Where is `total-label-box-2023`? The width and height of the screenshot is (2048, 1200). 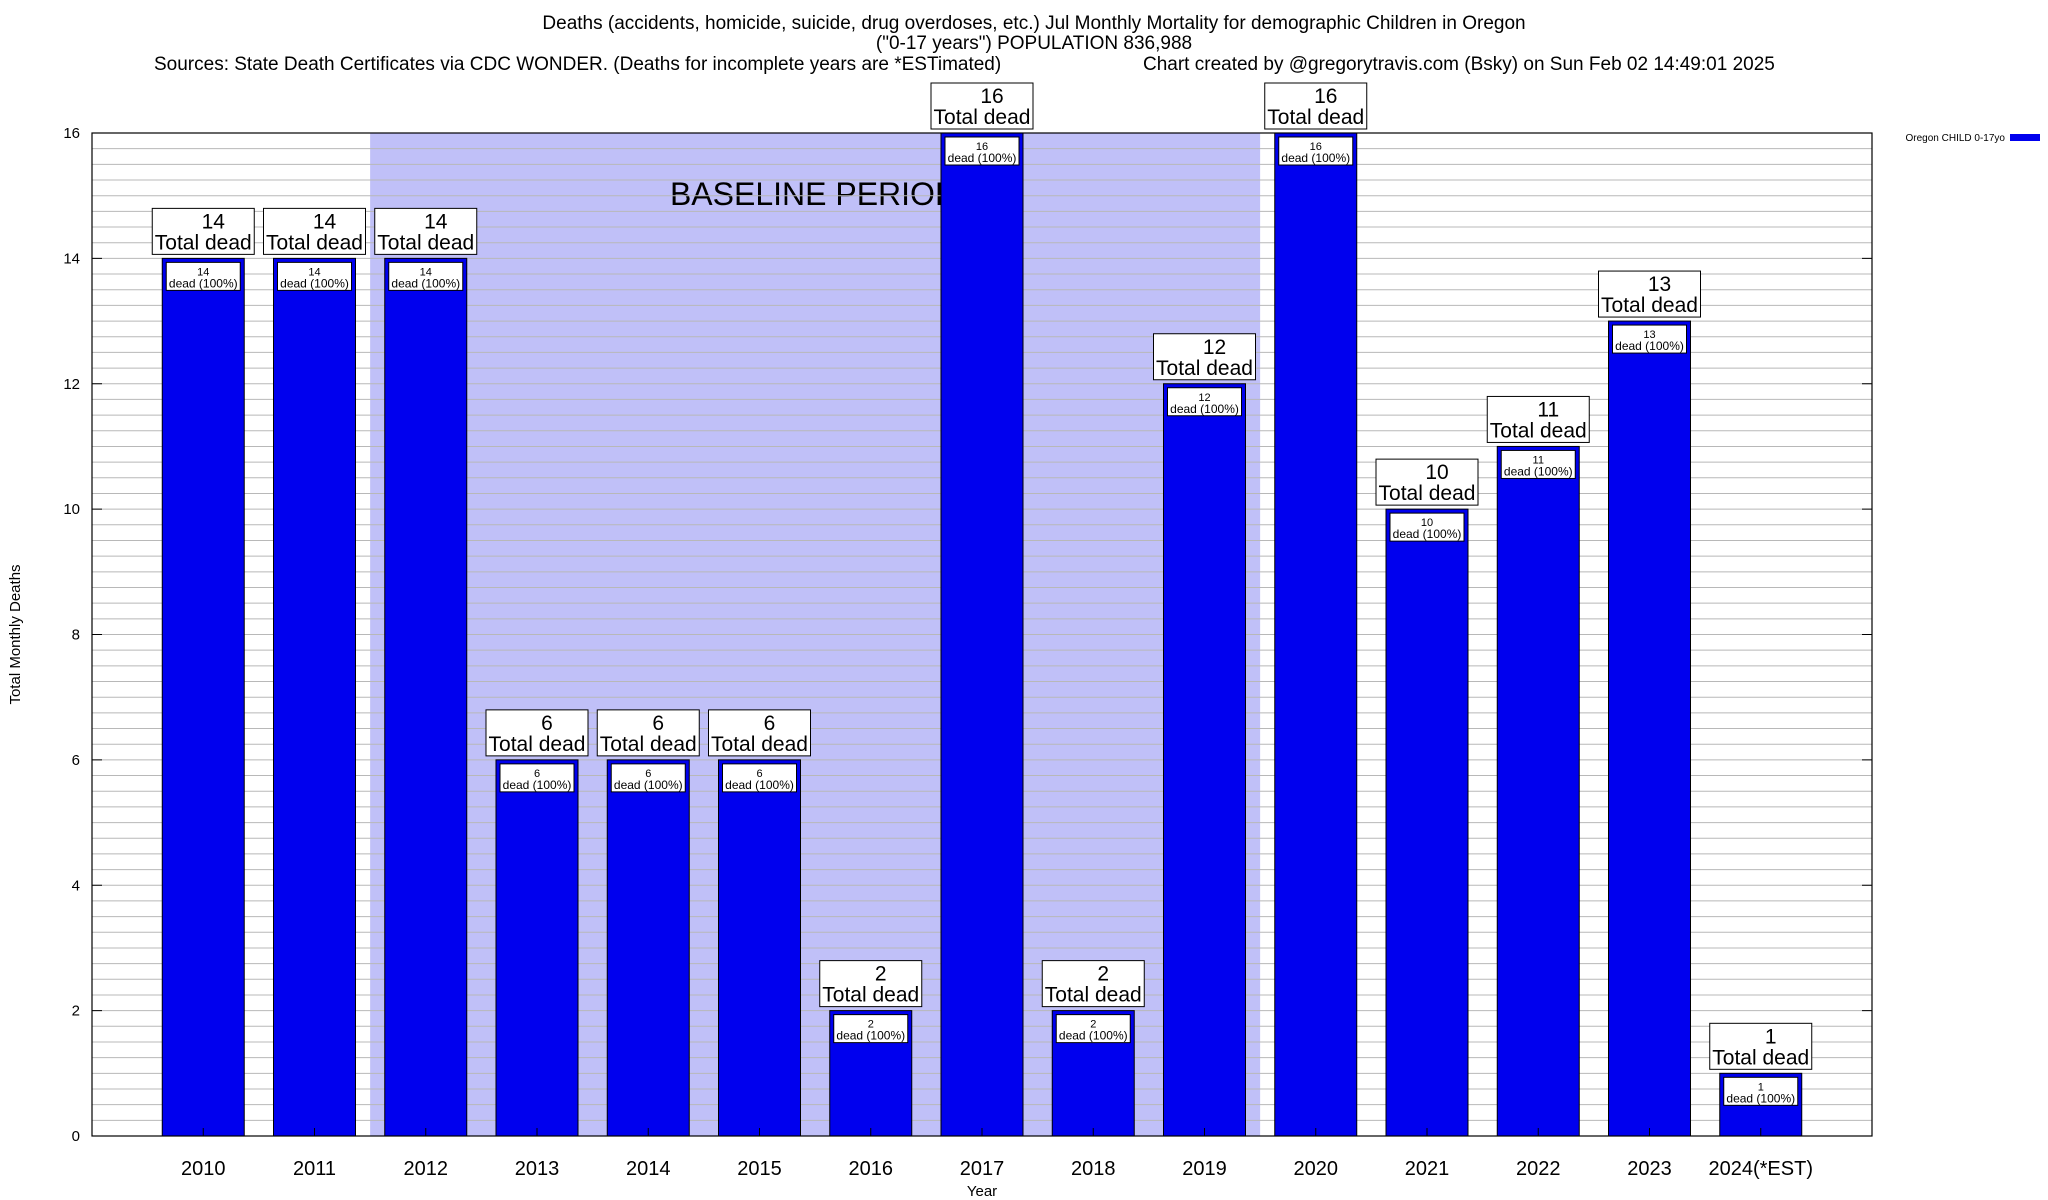 total-label-box-2023 is located at coordinates (1649, 294).